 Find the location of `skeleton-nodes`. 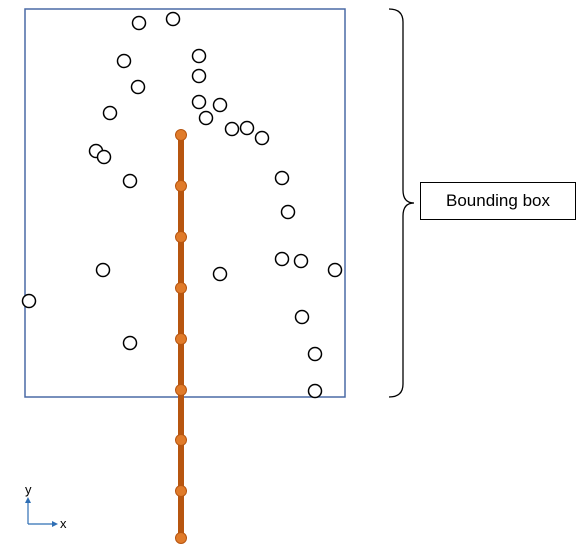

skeleton-nodes is located at coordinates (181, 336).